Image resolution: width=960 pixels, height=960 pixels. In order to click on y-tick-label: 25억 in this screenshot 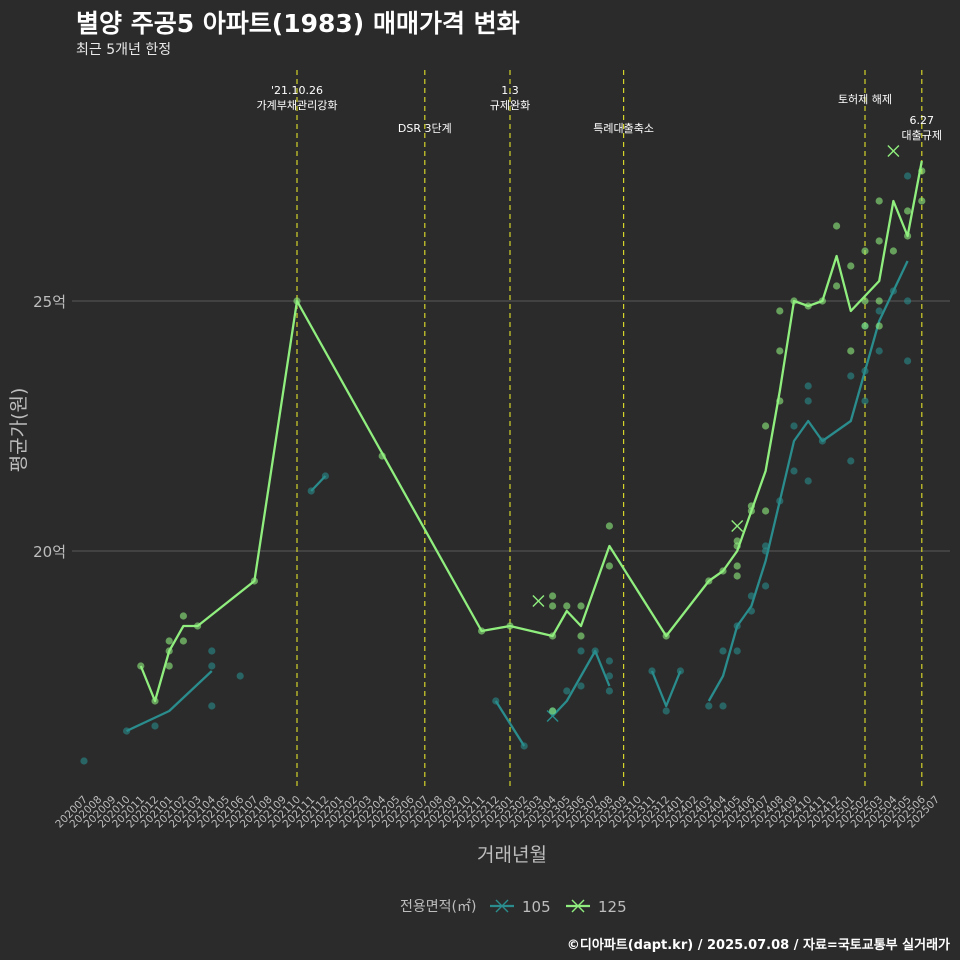, I will do `click(49, 302)`.